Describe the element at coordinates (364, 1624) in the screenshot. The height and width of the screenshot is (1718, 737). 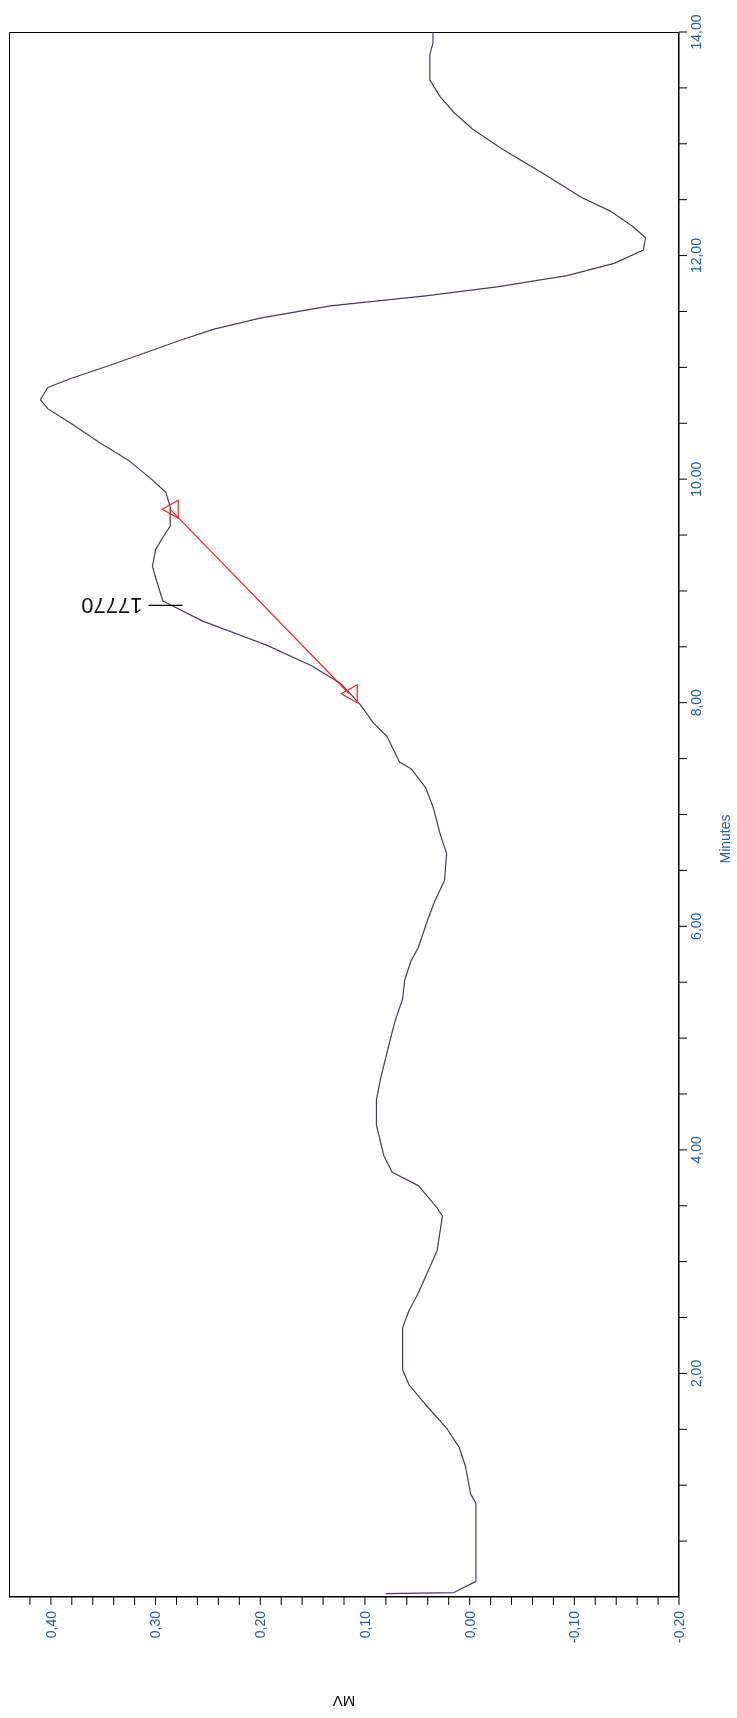
I see `x-tick-label: 0,10` at that location.